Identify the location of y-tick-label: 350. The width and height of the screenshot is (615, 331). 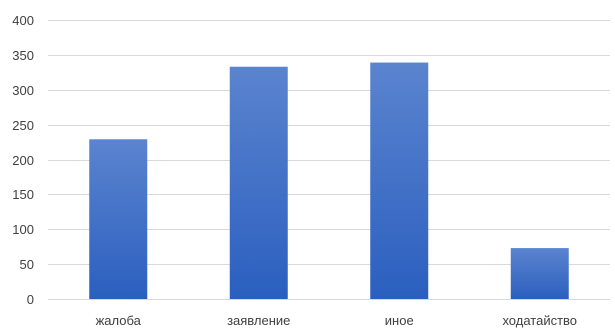
(23, 55).